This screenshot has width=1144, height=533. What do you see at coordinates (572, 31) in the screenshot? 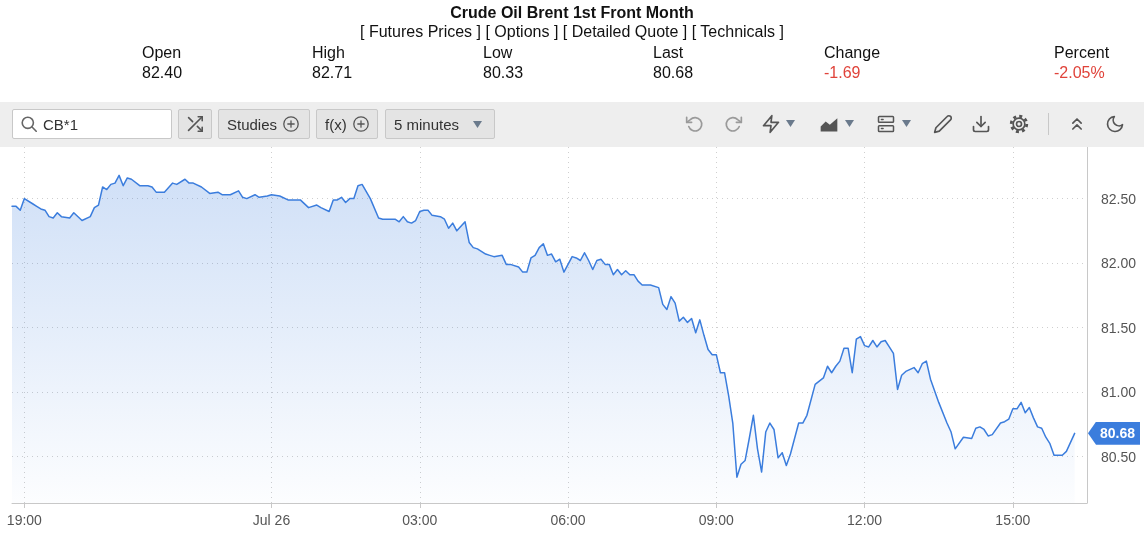
I see `chart-subtitle: [ Futures Prices ] [ Options ] [ Detailed Quote ] [ Technicals ]` at bounding box center [572, 31].